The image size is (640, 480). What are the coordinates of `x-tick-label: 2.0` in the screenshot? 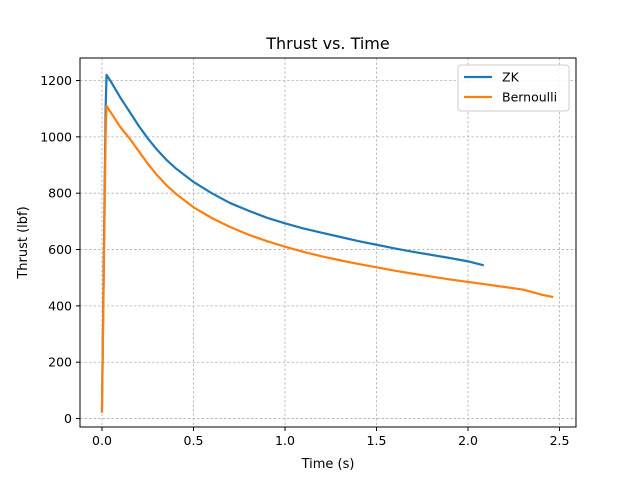 It's located at (468, 440).